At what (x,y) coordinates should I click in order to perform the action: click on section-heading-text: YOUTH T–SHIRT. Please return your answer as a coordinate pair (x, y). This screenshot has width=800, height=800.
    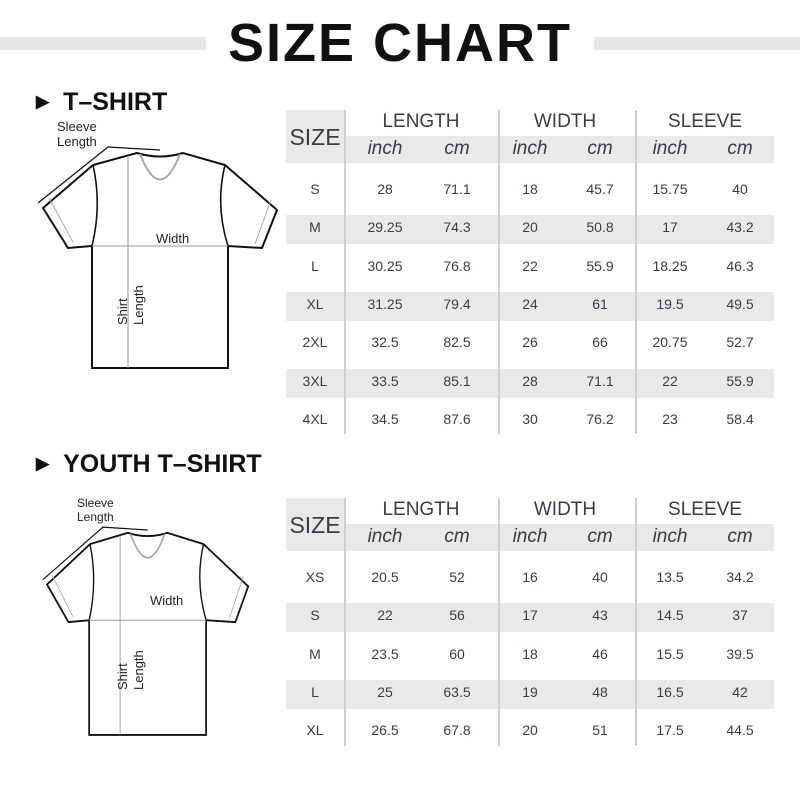
    Looking at the image, I should click on (162, 464).